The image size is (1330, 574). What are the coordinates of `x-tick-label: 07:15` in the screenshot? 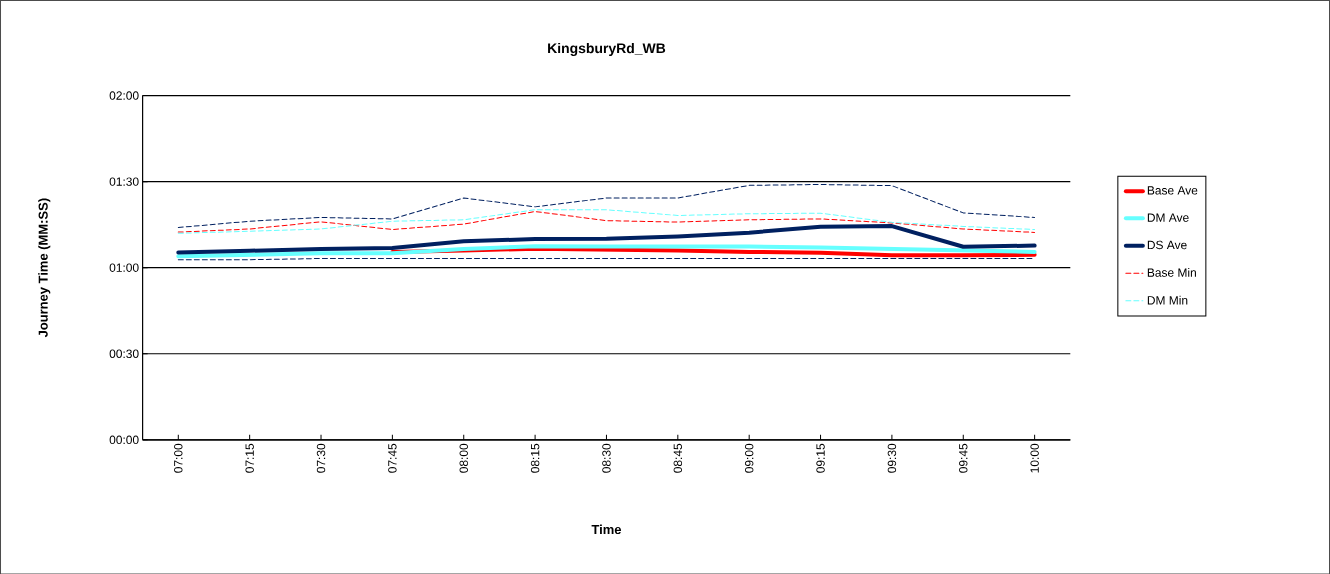 It's located at (249, 458).